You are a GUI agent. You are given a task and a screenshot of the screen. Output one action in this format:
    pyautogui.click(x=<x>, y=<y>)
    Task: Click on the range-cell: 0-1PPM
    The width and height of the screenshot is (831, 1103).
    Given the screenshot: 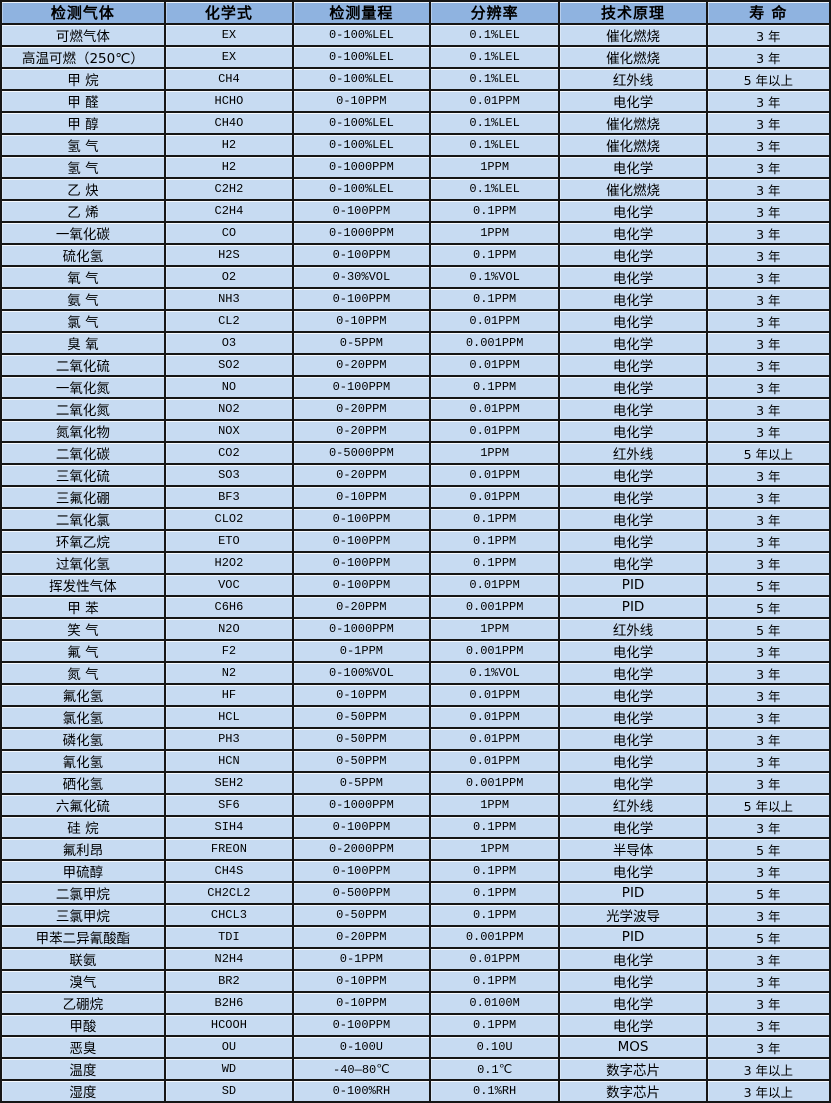 What is the action you would take?
    pyautogui.click(x=361, y=959)
    